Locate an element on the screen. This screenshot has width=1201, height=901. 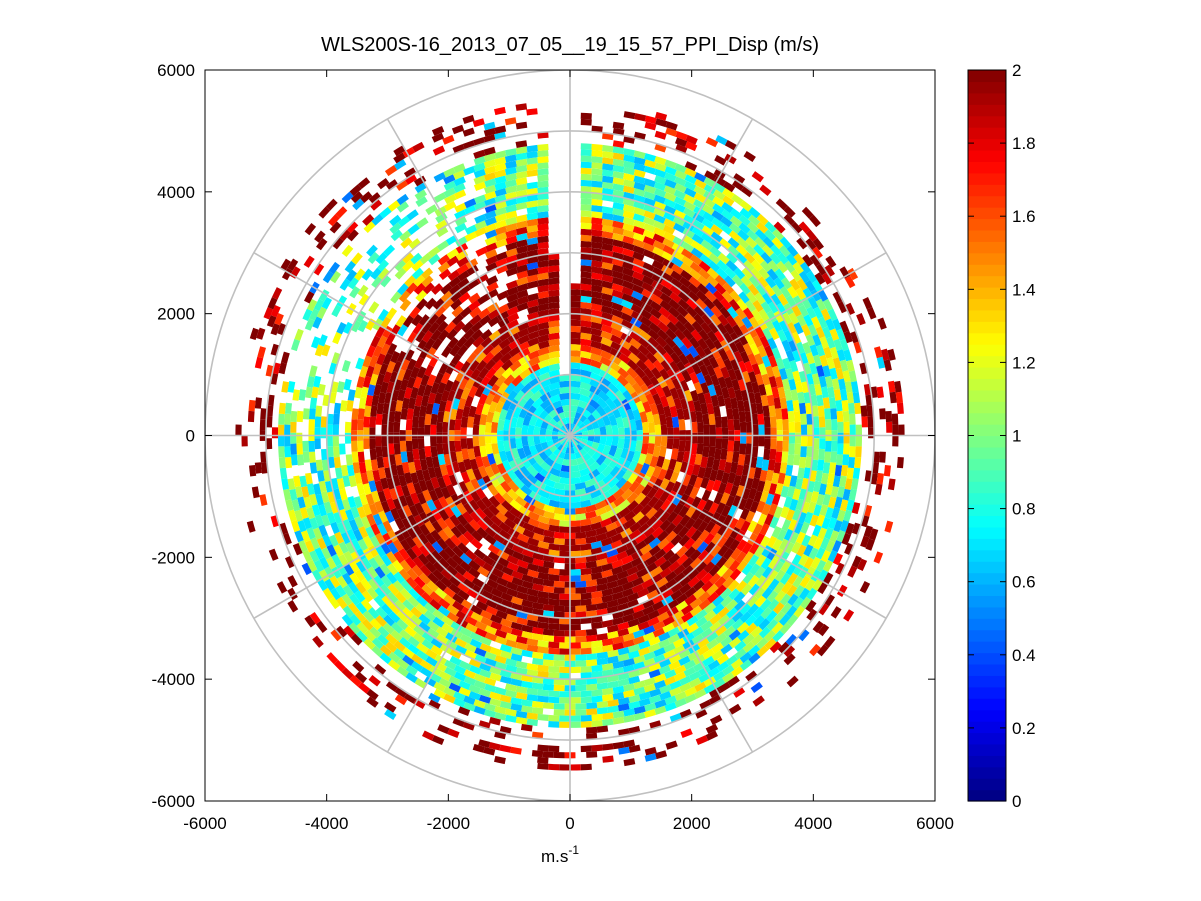
x-axis-label-base: m.s is located at coordinates (554, 856).